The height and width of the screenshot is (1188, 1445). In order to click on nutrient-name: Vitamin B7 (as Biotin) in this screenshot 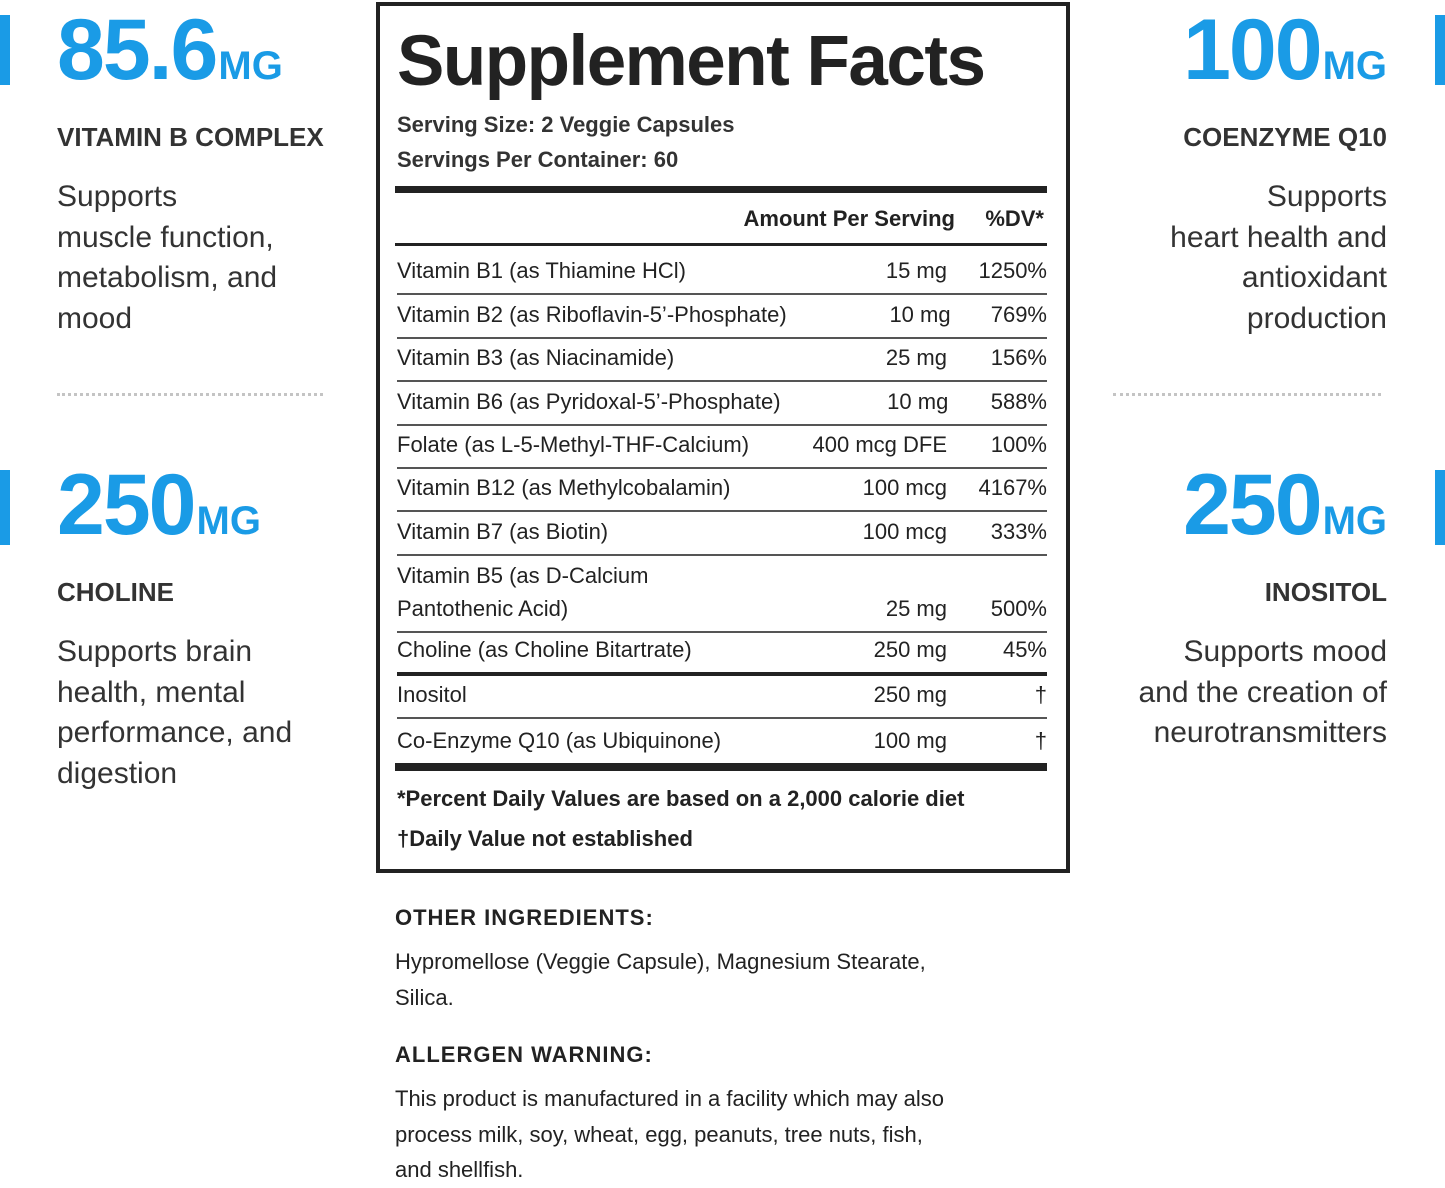, I will do `click(587, 531)`.